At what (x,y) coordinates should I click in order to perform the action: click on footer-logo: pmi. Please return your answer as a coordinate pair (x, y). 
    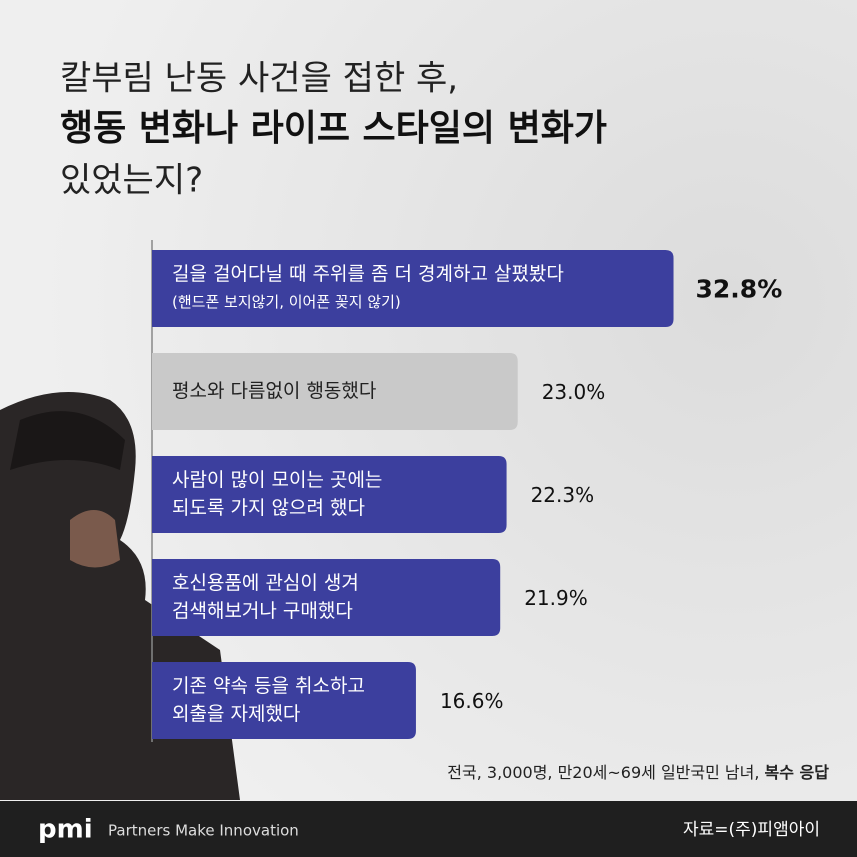
    Looking at the image, I should click on (65, 830).